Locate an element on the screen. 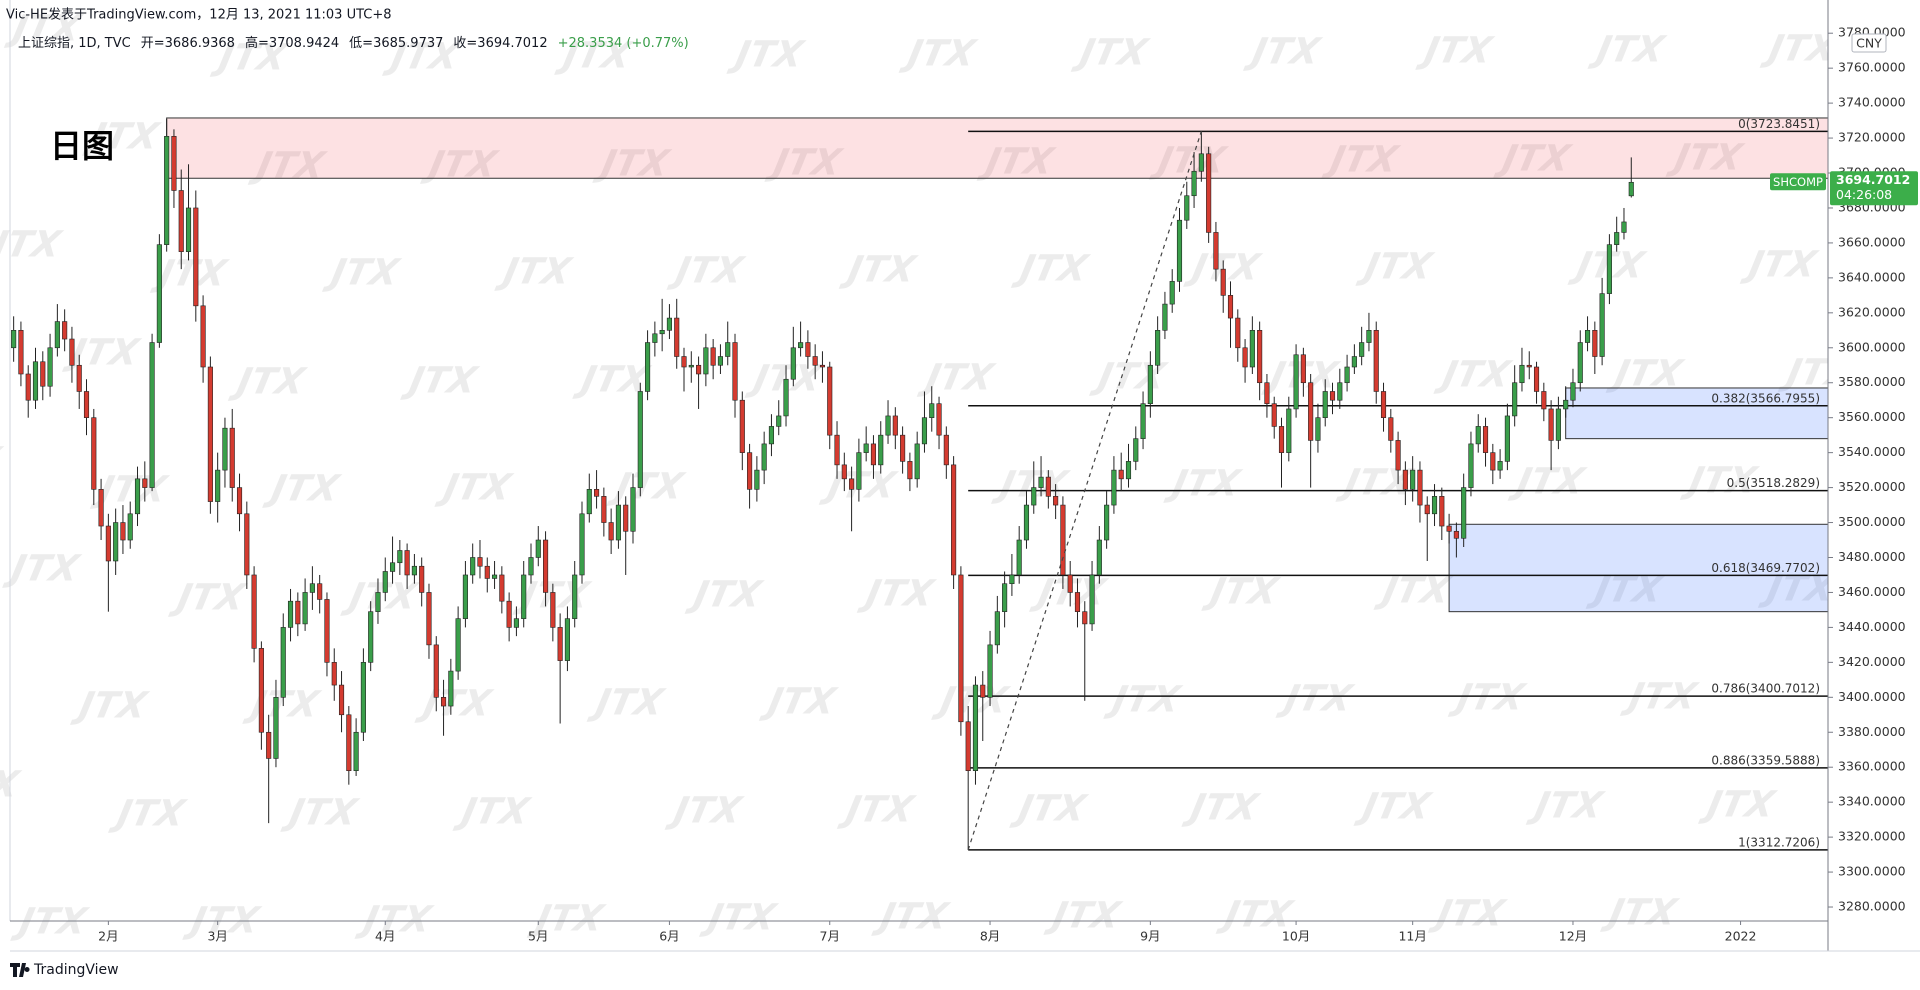 This screenshot has height=990, width=1920. ohlc-value: 3686.9368 is located at coordinates (200, 43).